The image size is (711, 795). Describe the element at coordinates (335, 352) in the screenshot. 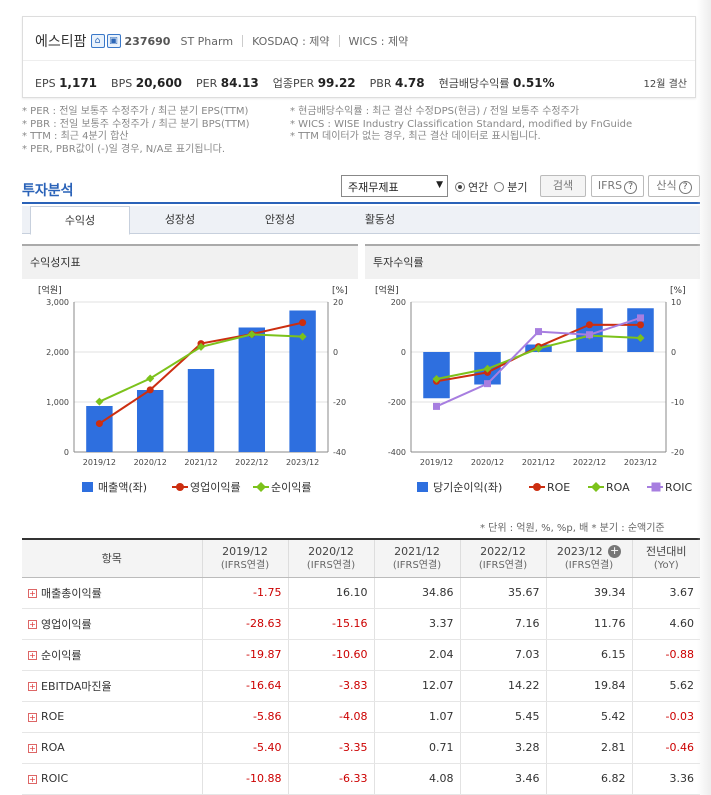

I see `tick-label-right: 0` at that location.